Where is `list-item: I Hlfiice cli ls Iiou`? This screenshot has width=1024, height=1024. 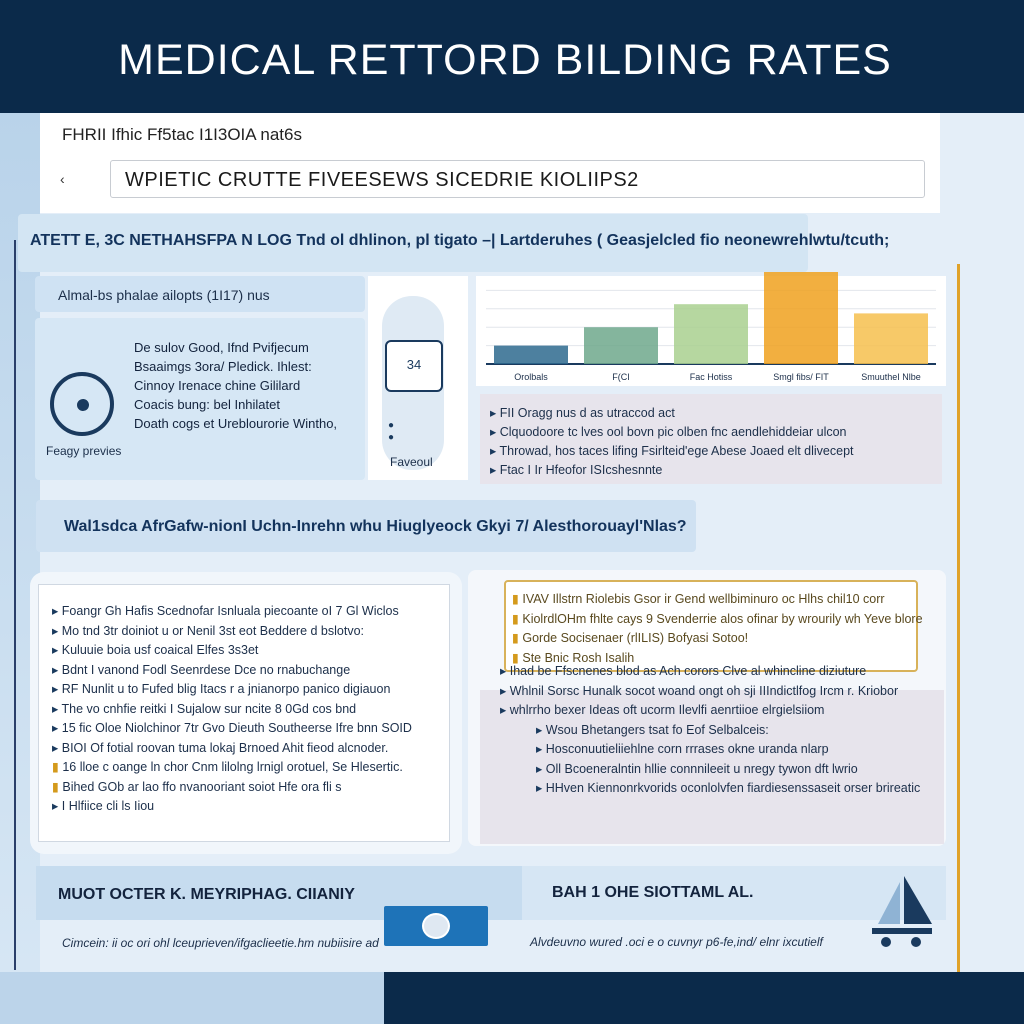
list-item: I Hlfiice cli ls Iiou is located at coordinates (232, 807).